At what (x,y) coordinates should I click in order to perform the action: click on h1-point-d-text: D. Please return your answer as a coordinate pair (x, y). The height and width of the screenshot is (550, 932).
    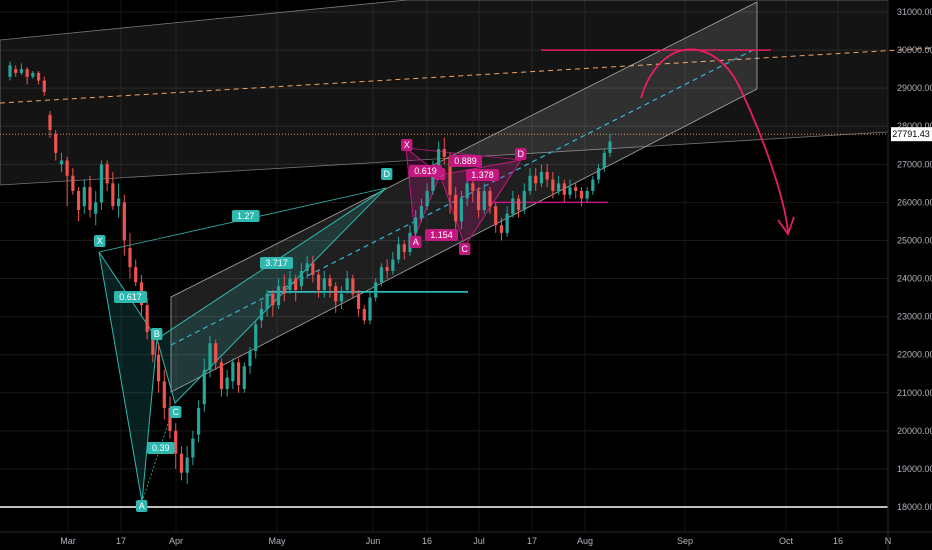
    Looking at the image, I should click on (386, 174).